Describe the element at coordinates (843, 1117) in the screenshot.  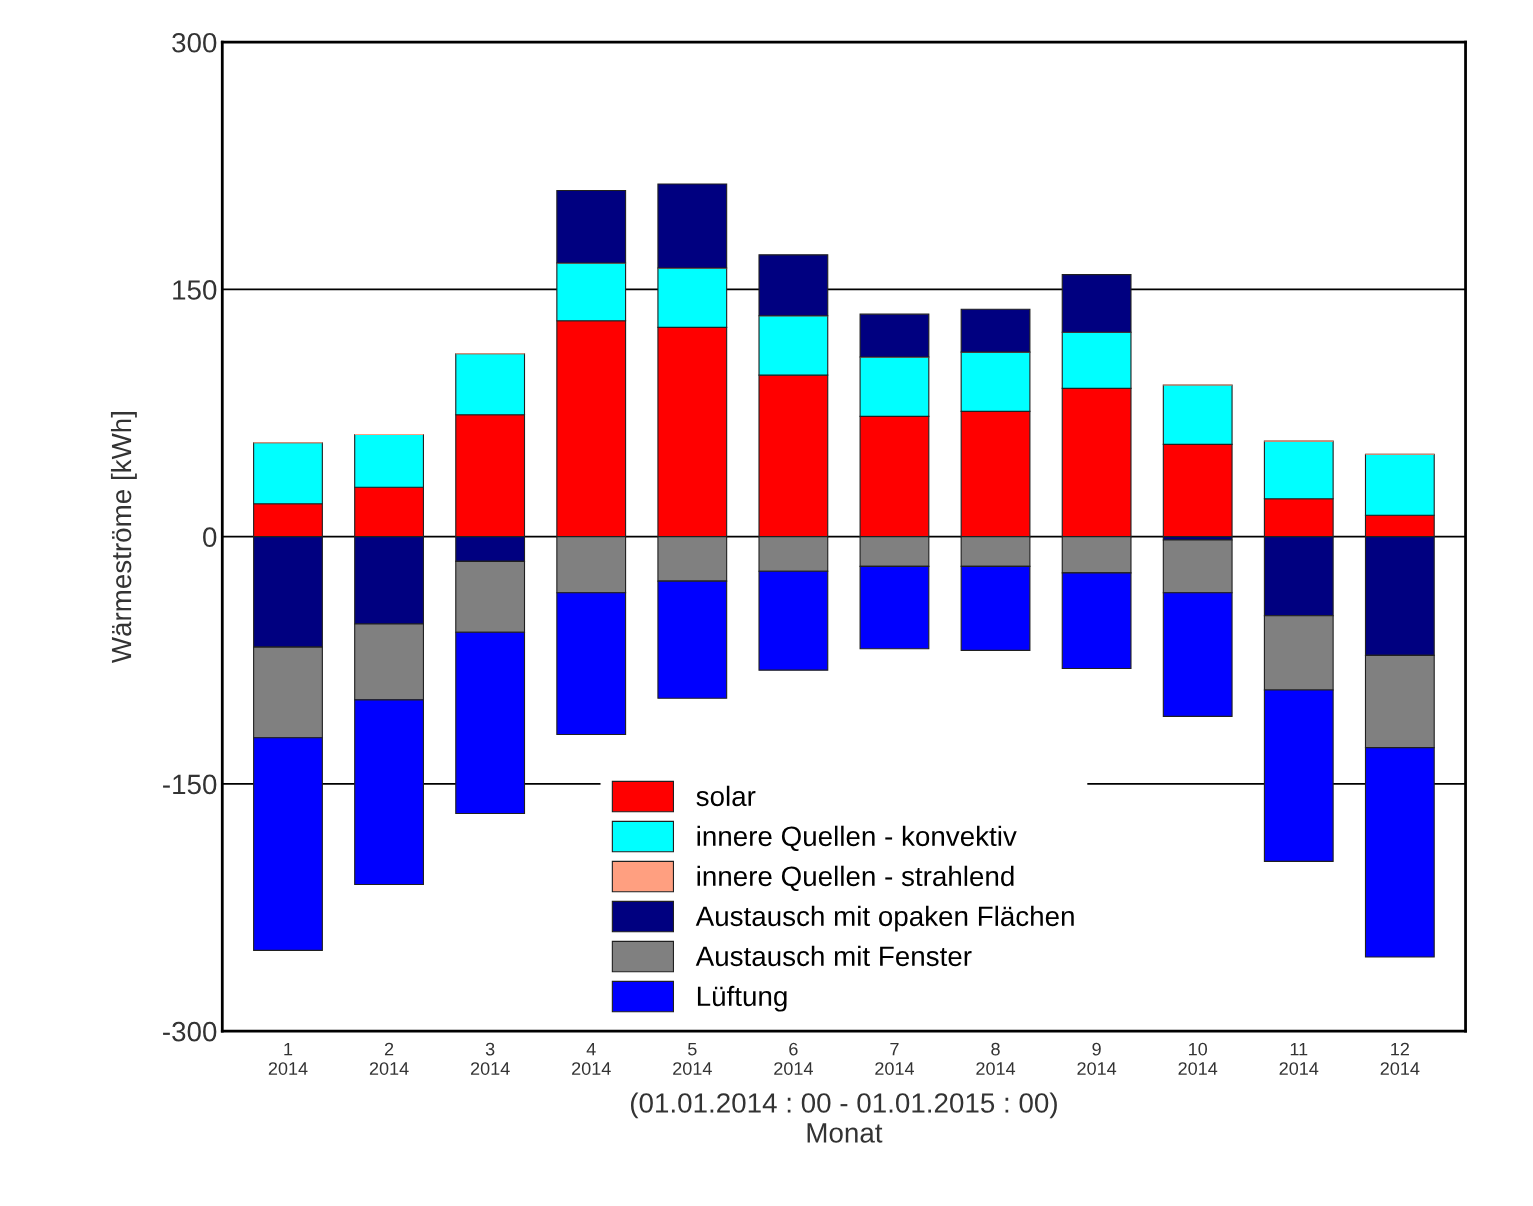
I see `x-axis-title: (01.01.2014 : 00 - 01.01.2015 : 00) Monat` at that location.